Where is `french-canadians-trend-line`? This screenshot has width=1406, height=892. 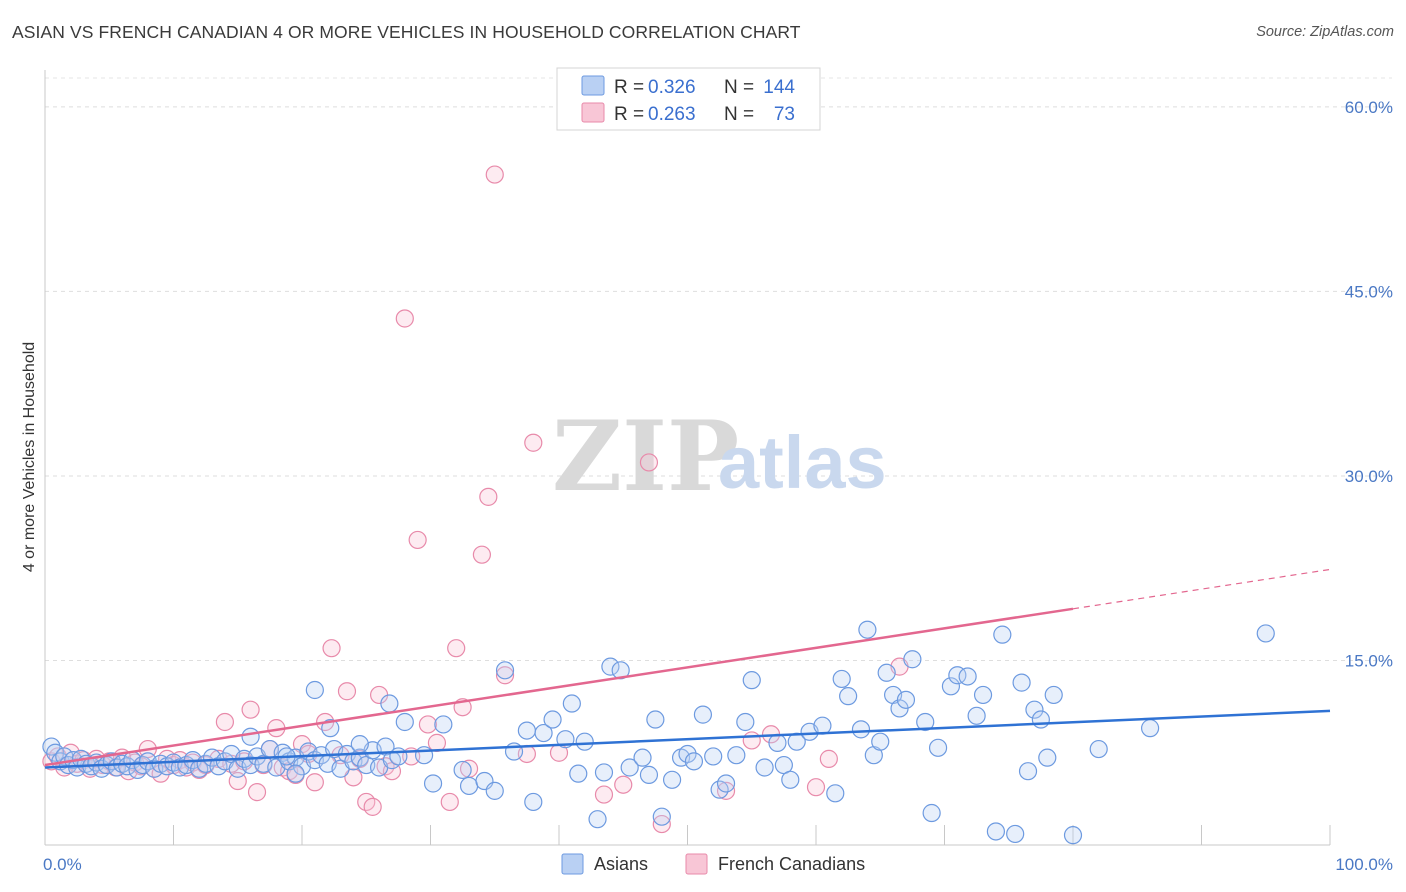
french-canadians-trend-line is located at coordinates (559, 687).